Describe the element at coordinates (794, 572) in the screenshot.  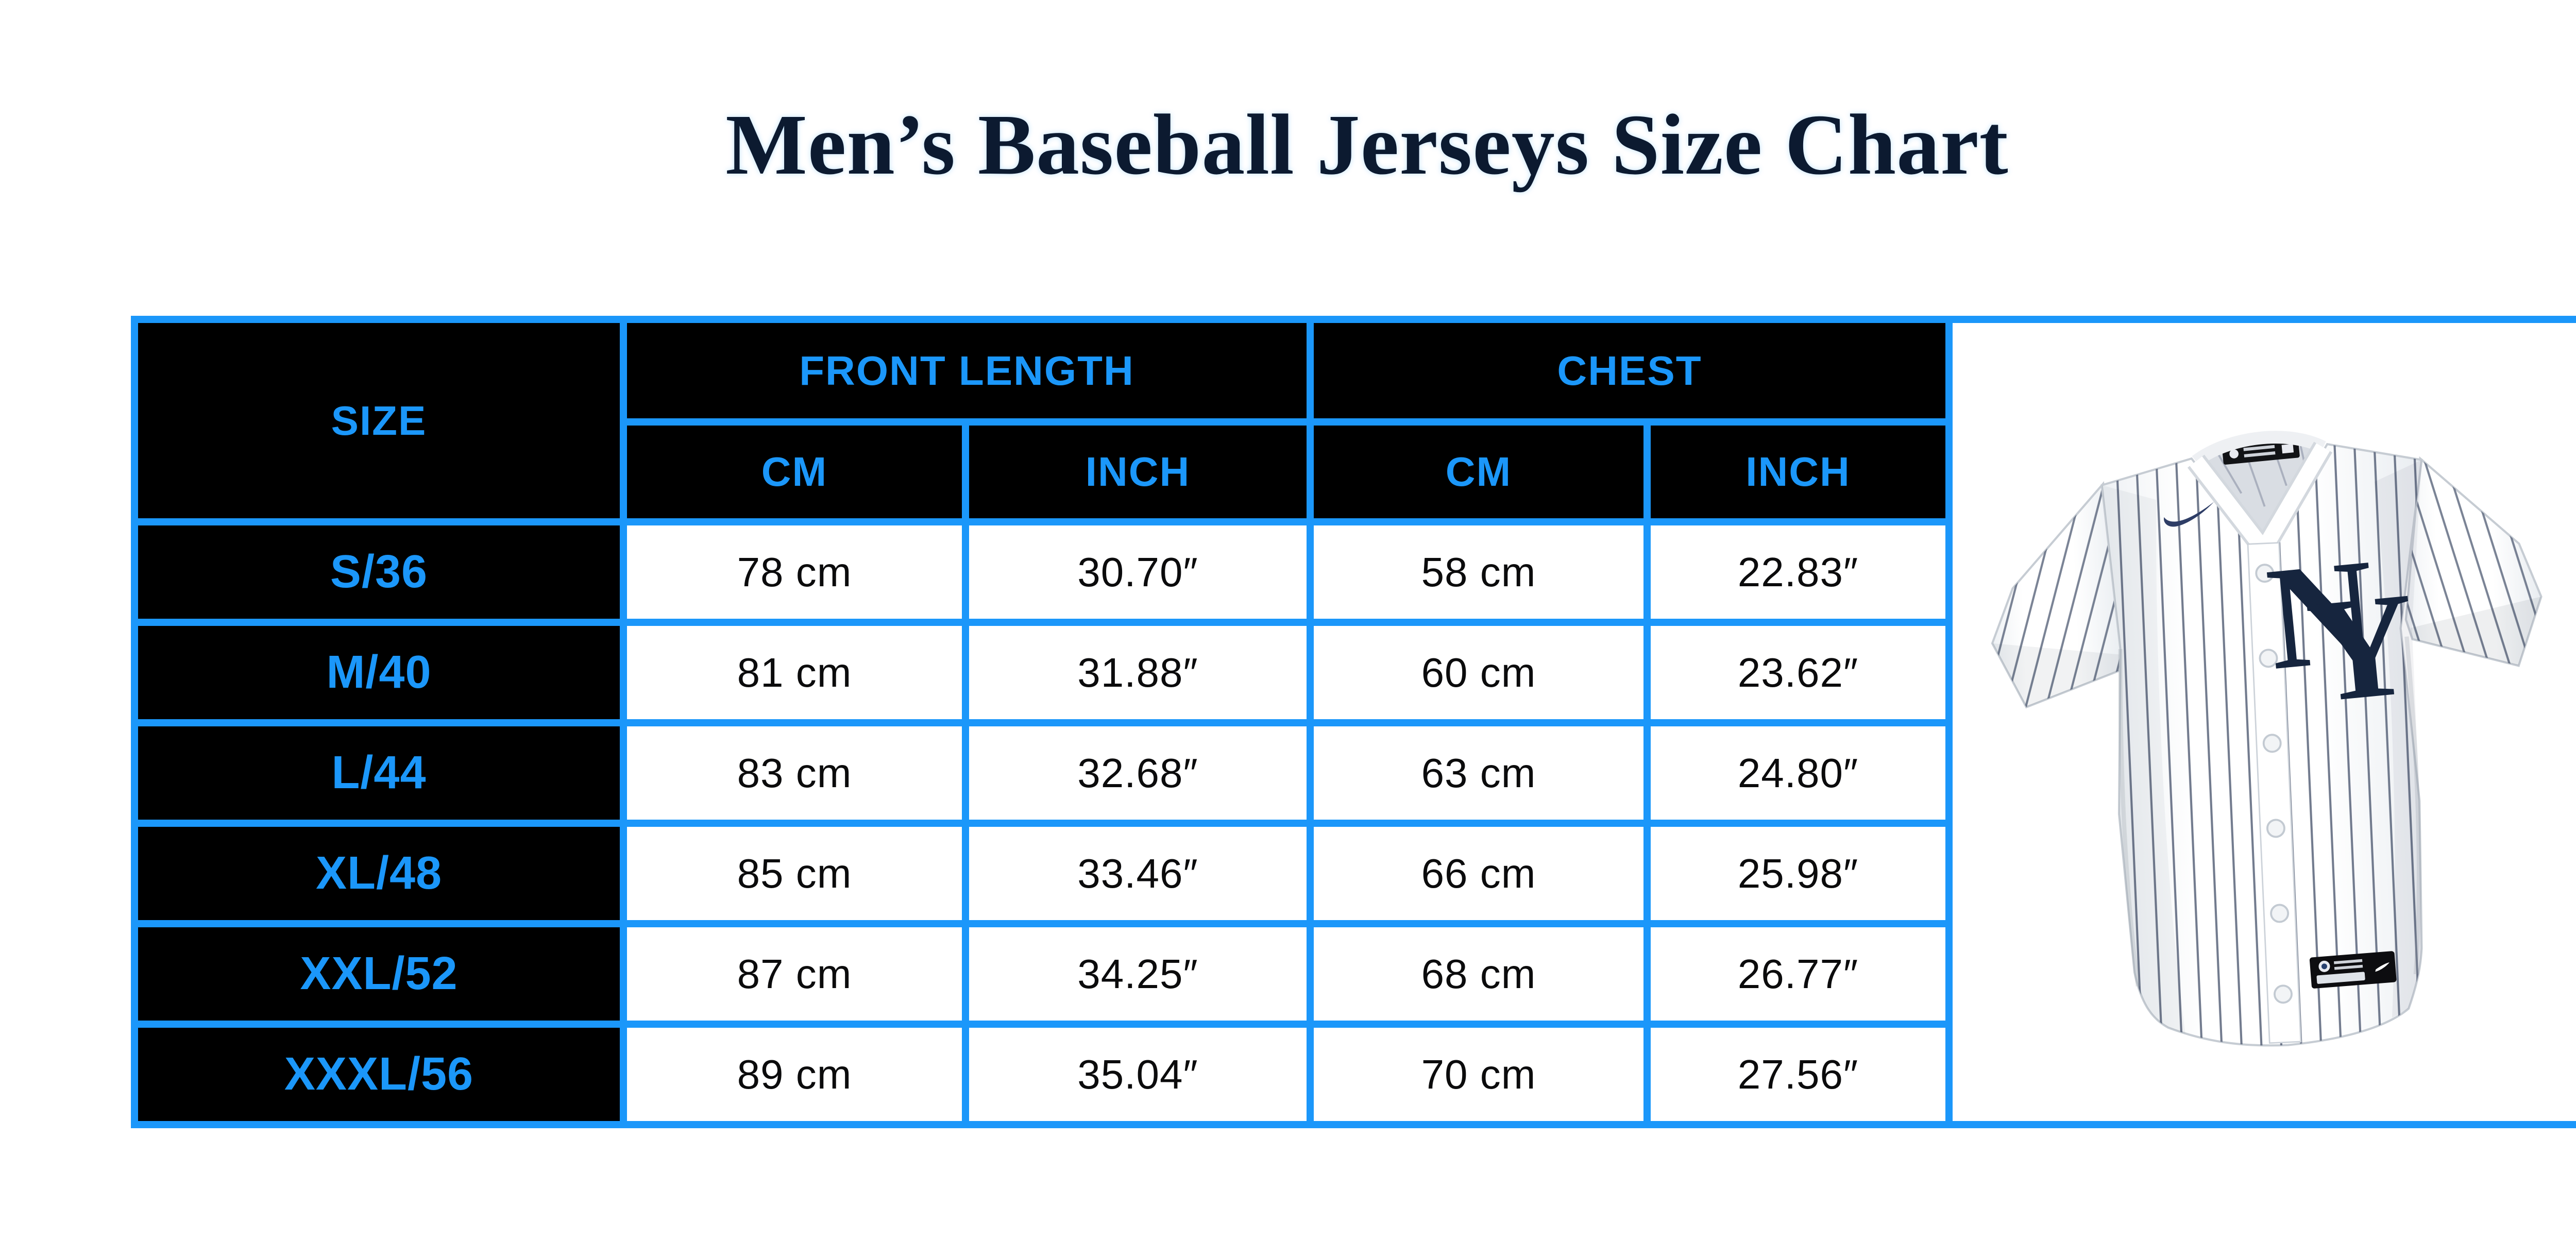
I see `front-length-cm-value: 78 cm` at that location.